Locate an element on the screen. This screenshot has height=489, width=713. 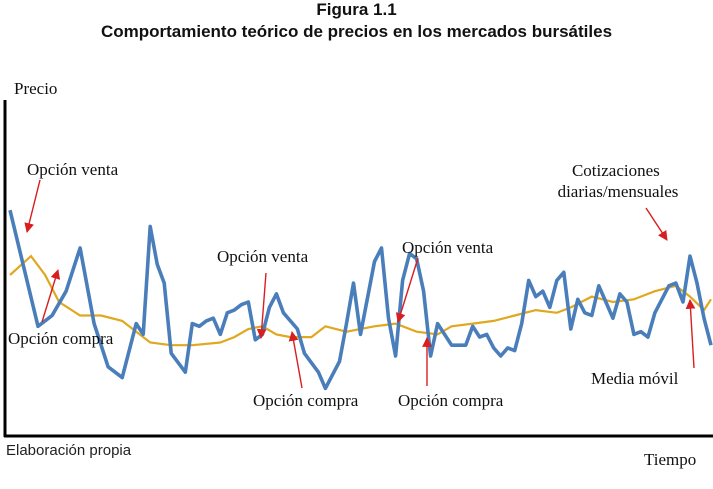
figure-label: Figura 1.1 is located at coordinates (356, 9).